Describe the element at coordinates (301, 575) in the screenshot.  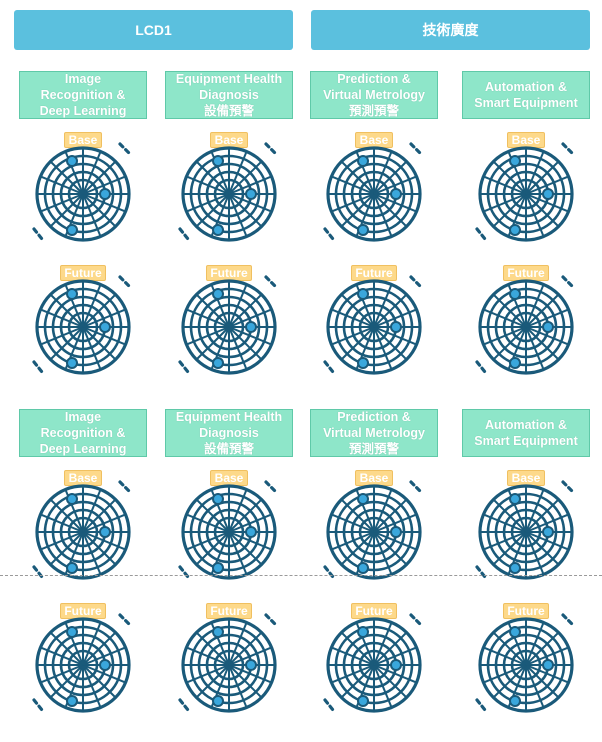
I see `page-break-divider` at that location.